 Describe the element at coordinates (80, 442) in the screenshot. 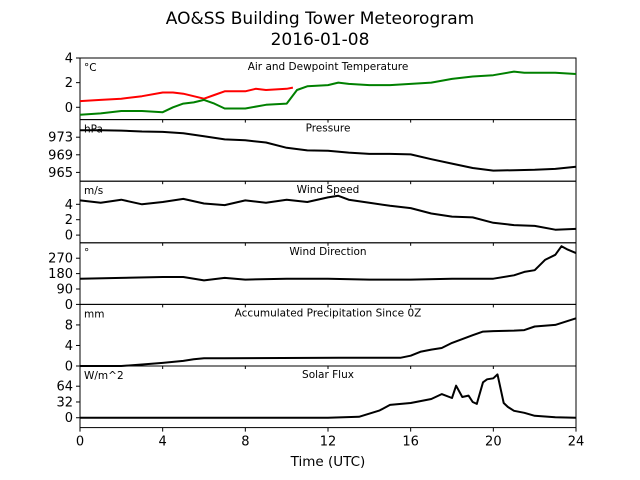

I see `x-tick-label-0: 0` at that location.